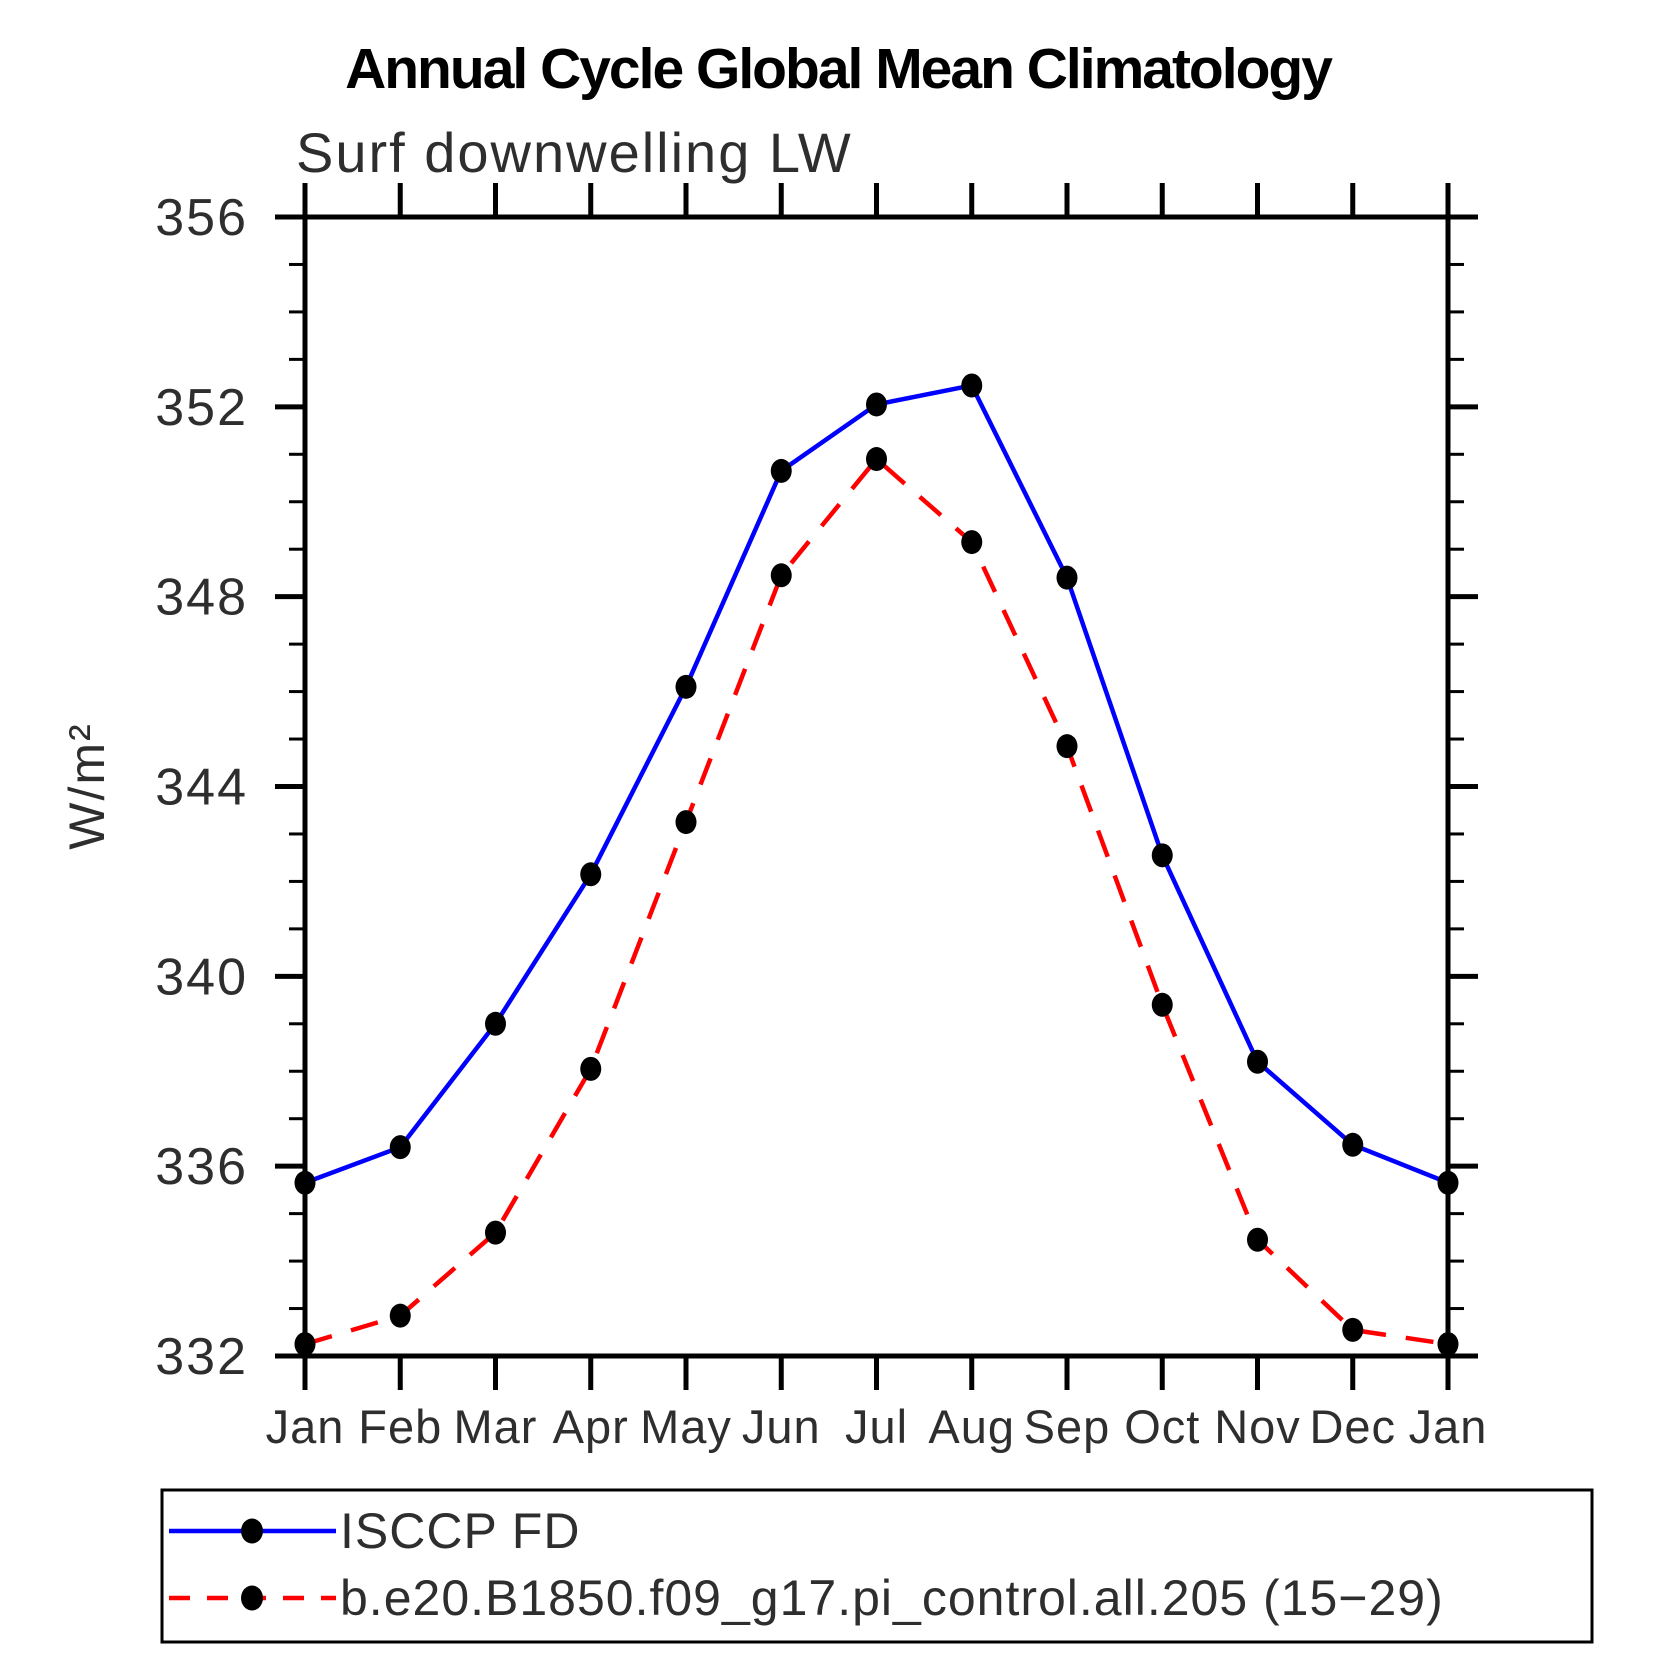 The image size is (1680, 1680). I want to click on y-tick-label: 348, so click(201, 598).